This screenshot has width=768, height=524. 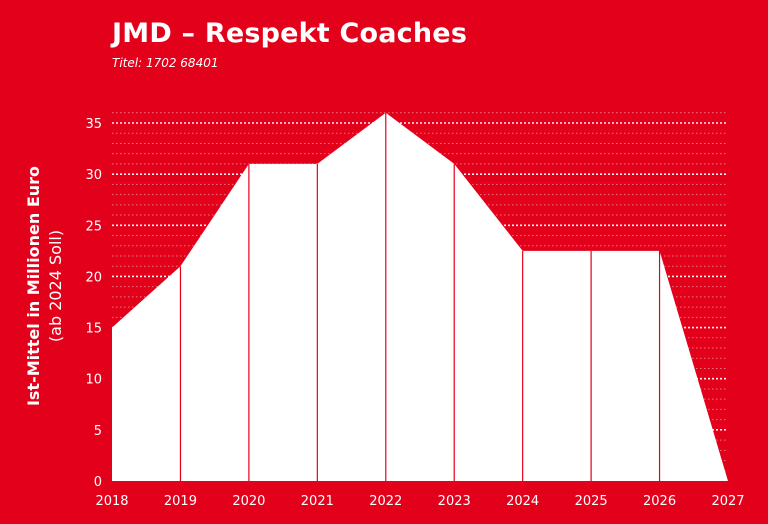 I want to click on x-tick-labels: 2018 2019 2020 2021 2022 2023 2024 2025 2026 2027, so click(x=419, y=501).